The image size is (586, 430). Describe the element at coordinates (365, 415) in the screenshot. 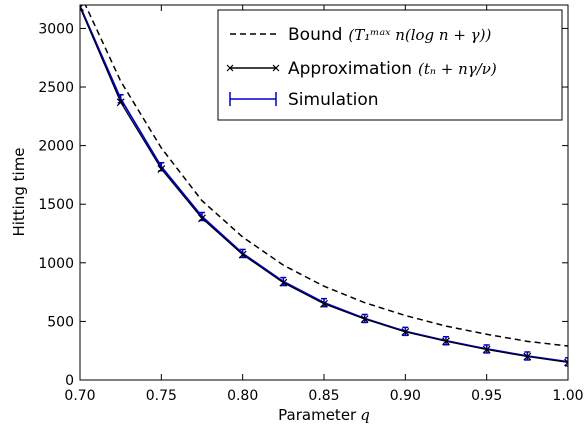

I see `x-axis-title-symbol: q` at that location.